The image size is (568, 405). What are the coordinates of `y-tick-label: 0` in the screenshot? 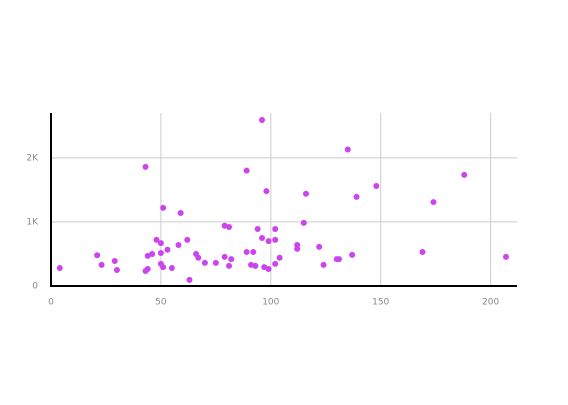 It's located at (35, 287).